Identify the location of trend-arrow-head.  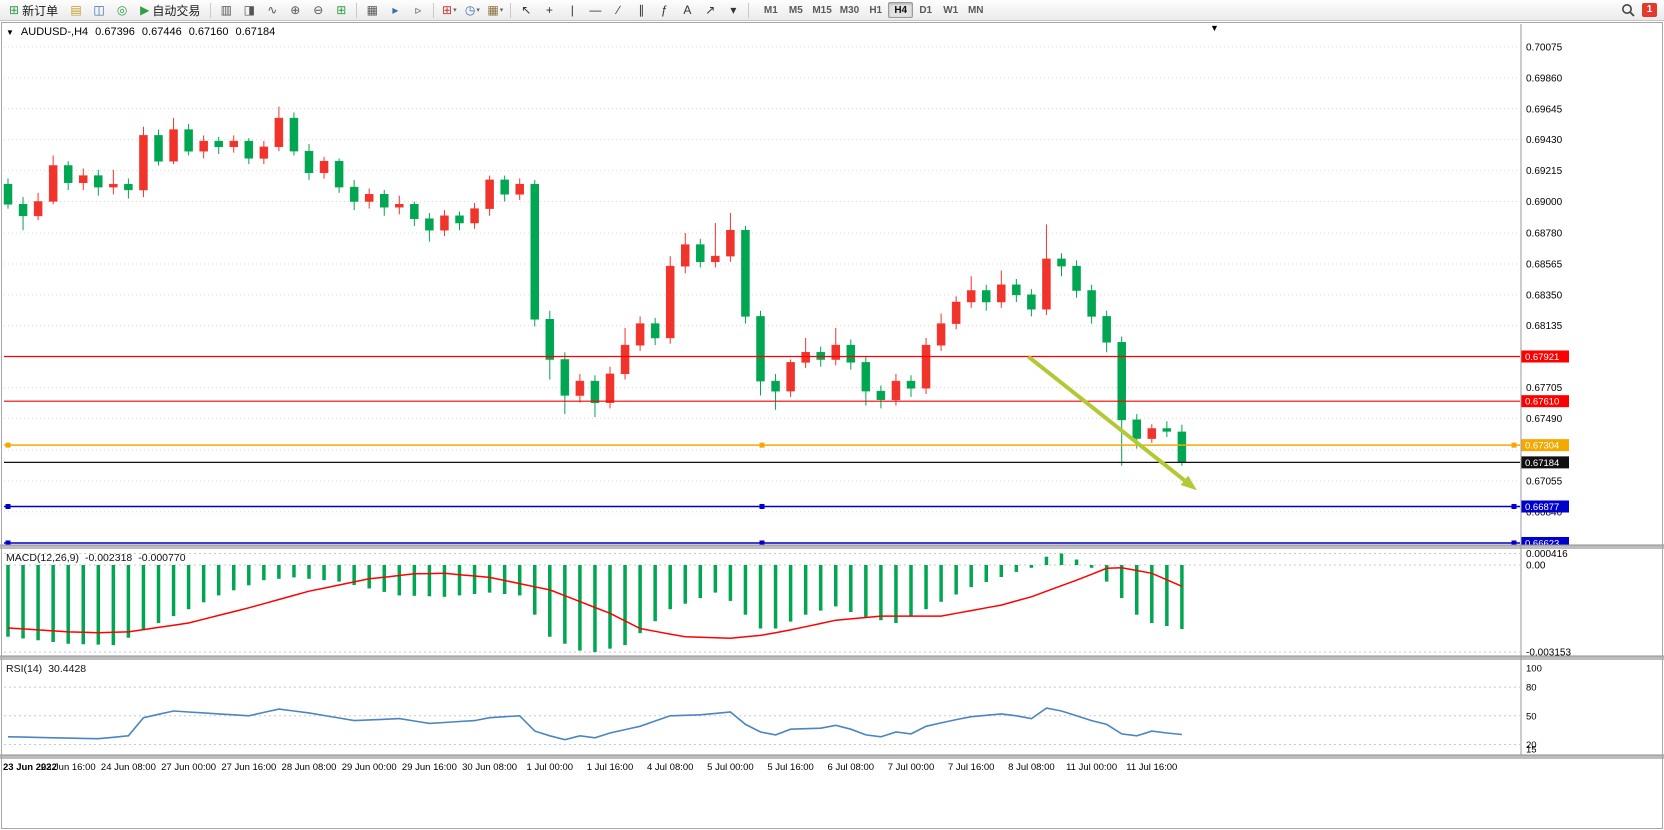
(1188, 483).